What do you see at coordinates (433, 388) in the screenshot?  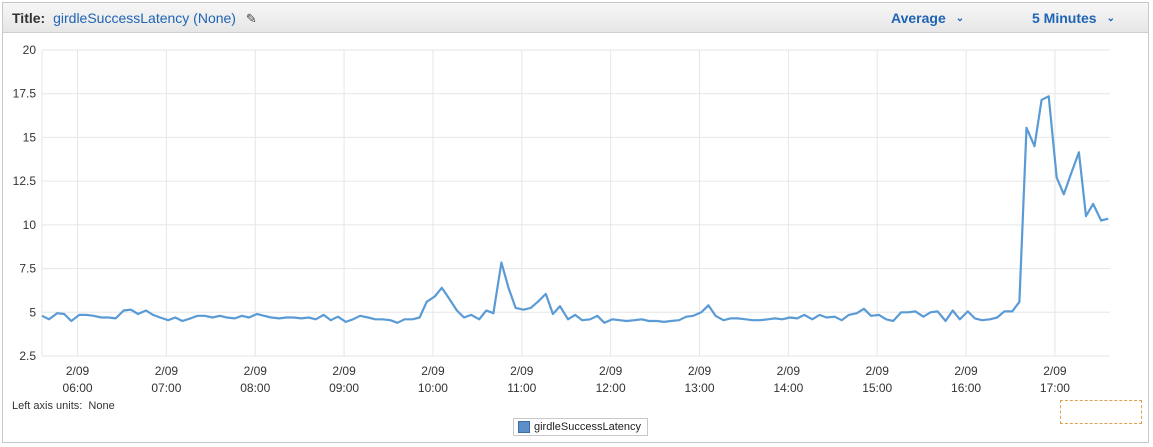 I see `x-tick-time: 10:00` at bounding box center [433, 388].